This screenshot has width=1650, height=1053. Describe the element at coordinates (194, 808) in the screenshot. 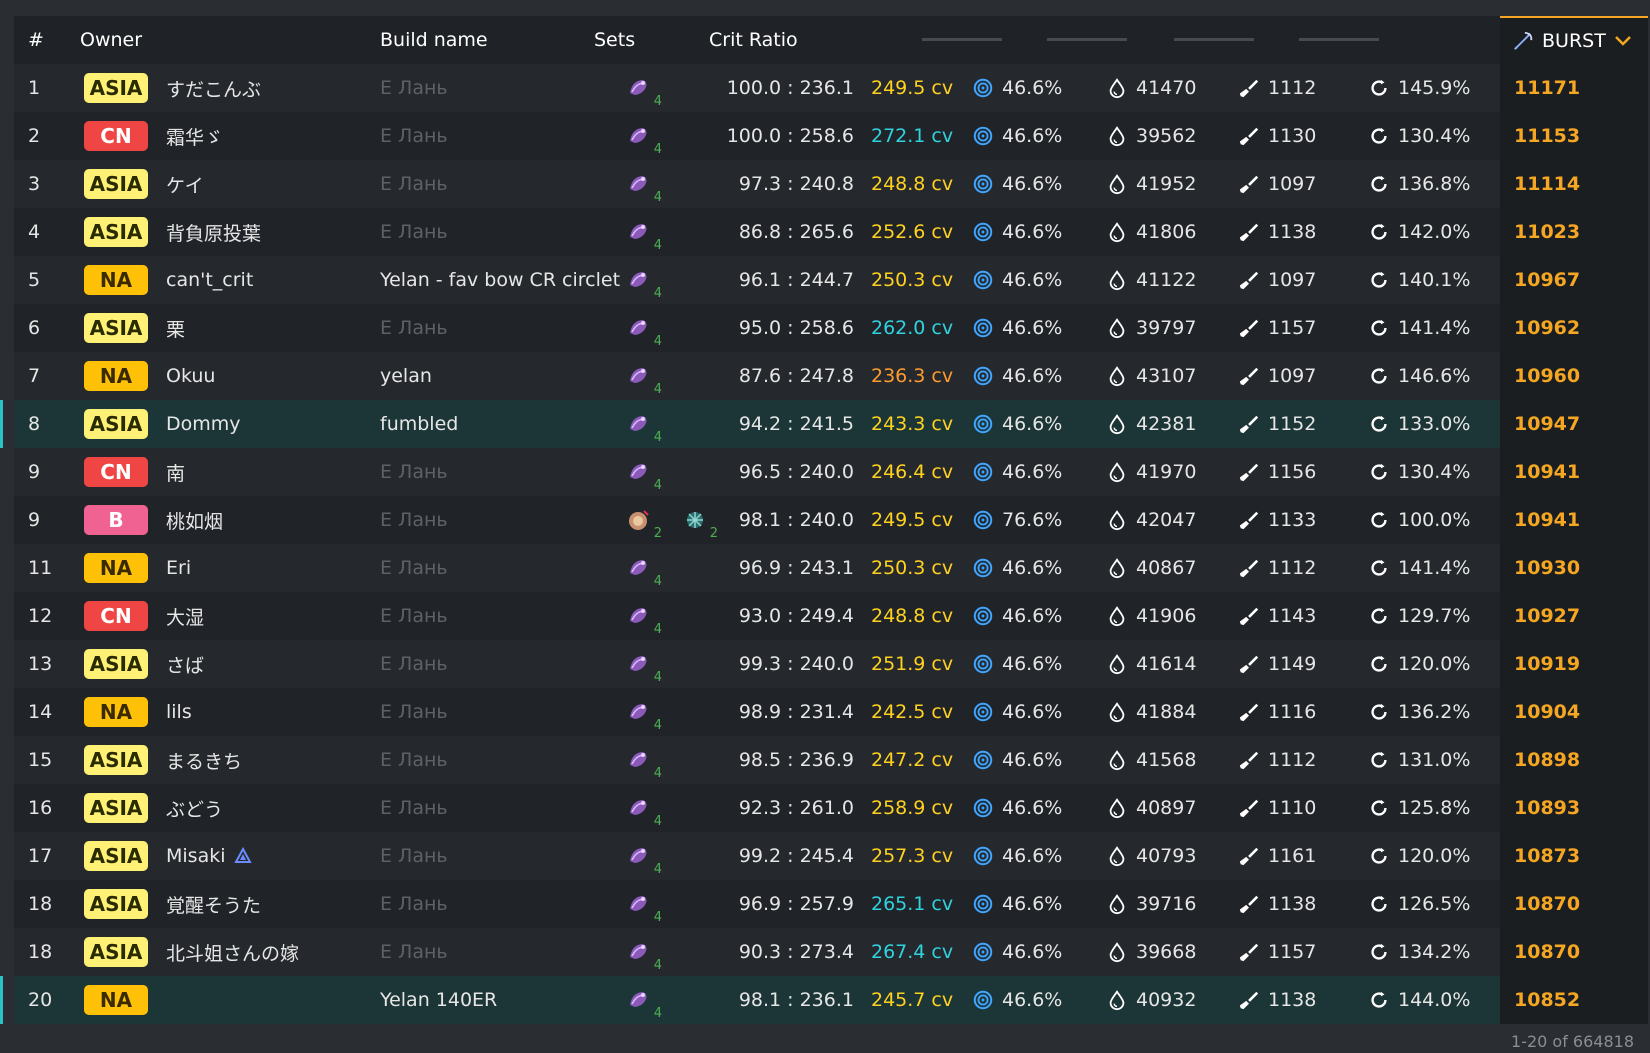

I see `owner-name-cell: ぶどう` at that location.